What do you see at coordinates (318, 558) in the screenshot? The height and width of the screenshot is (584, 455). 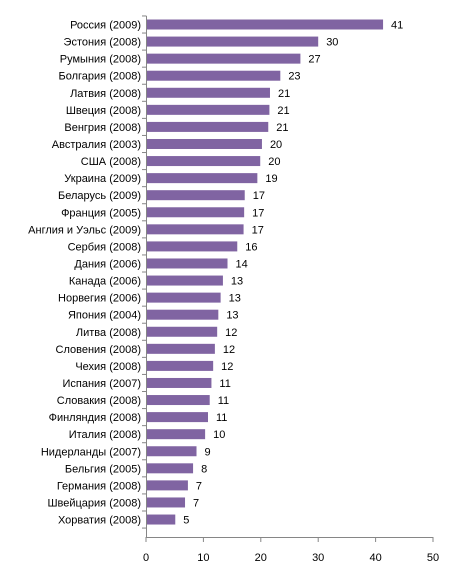 I see `x-tick-label: 30` at bounding box center [318, 558].